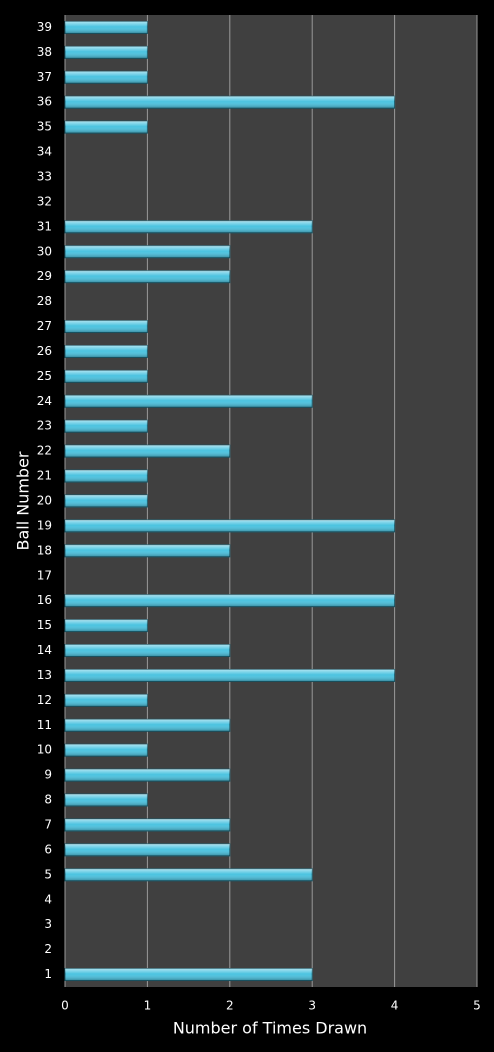 The image size is (494, 1052). I want to click on y-tick-label: 1, so click(48, 974).